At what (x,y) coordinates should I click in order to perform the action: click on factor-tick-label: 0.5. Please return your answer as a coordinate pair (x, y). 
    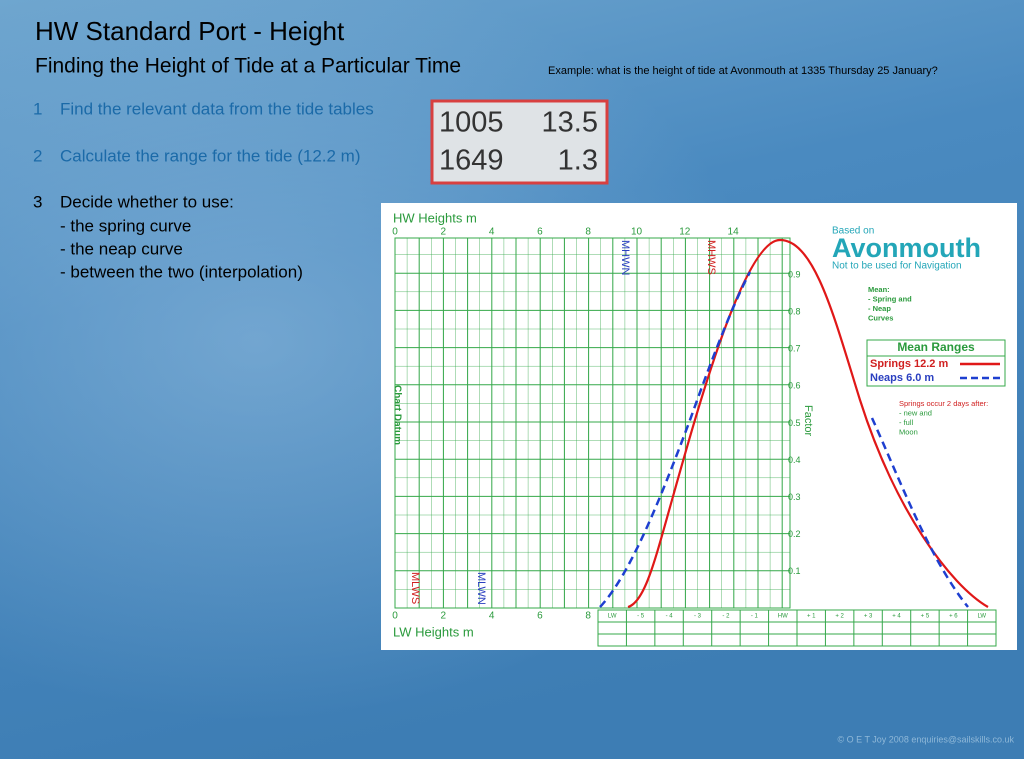
    Looking at the image, I should click on (794, 423).